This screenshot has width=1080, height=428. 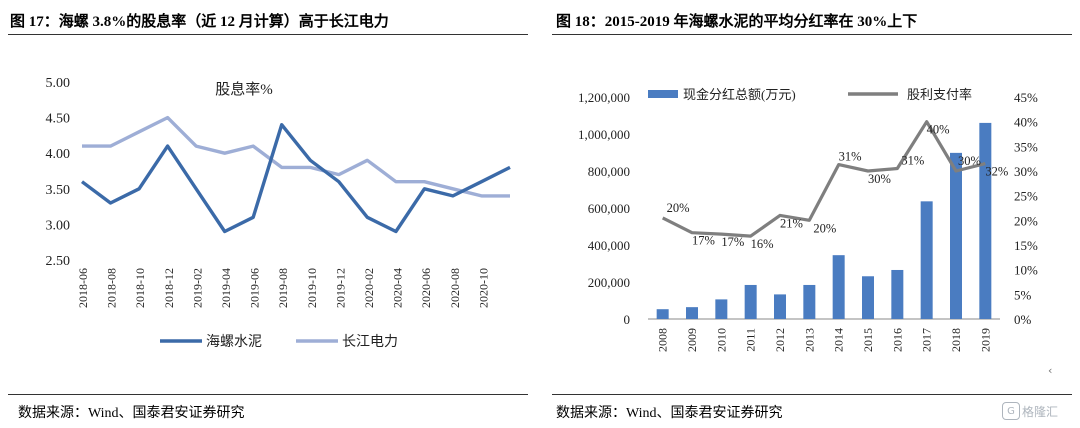 What do you see at coordinates (868, 340) in the screenshot?
I see `x-tick-label: 2015` at bounding box center [868, 340].